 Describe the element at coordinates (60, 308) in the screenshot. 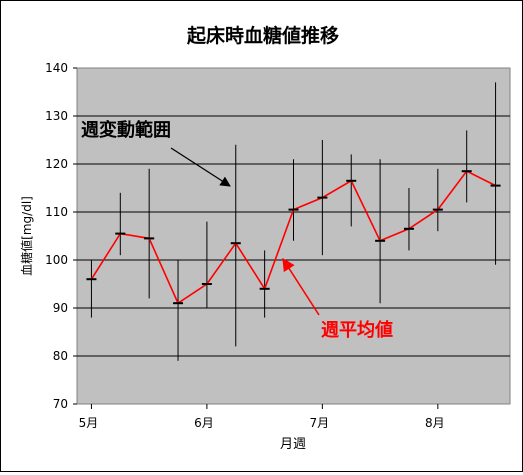

I see `y-tick-label: 90` at that location.